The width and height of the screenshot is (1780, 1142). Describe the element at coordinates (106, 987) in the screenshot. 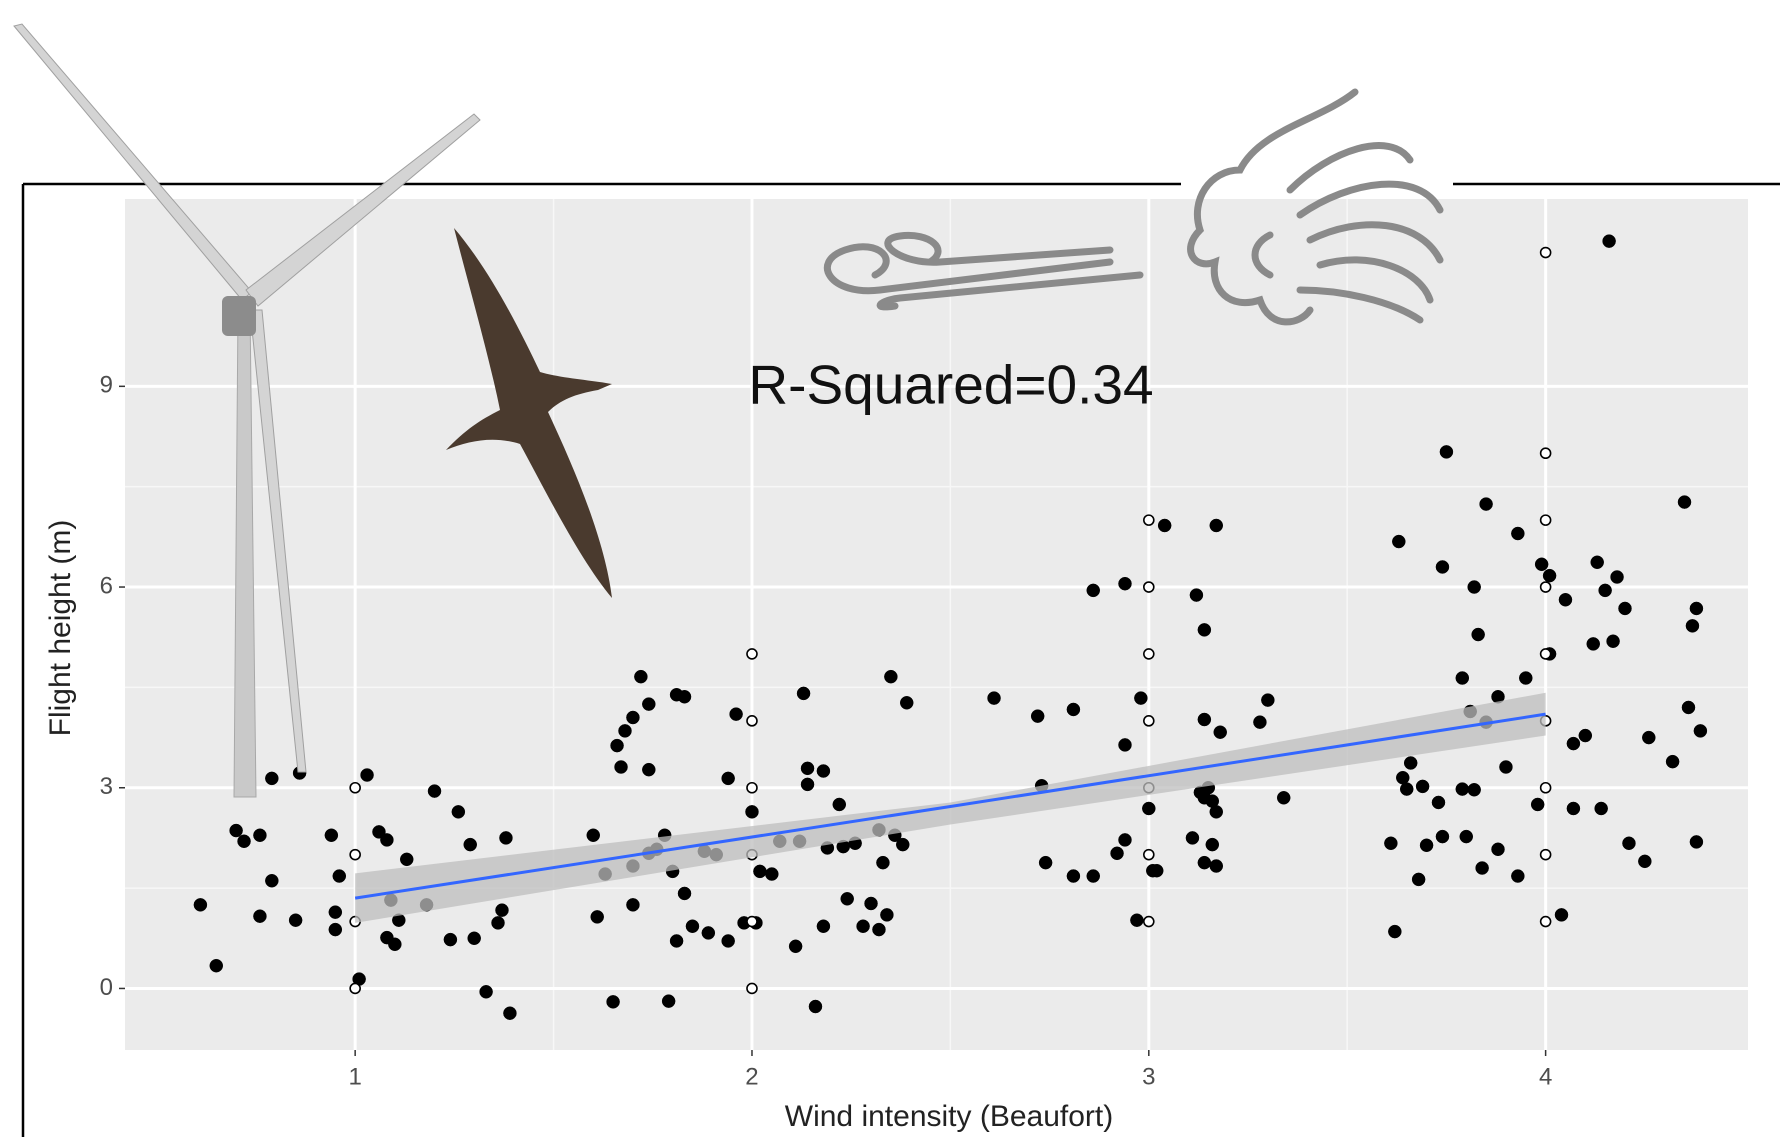

I see `y-tick-label: 0` at that location.